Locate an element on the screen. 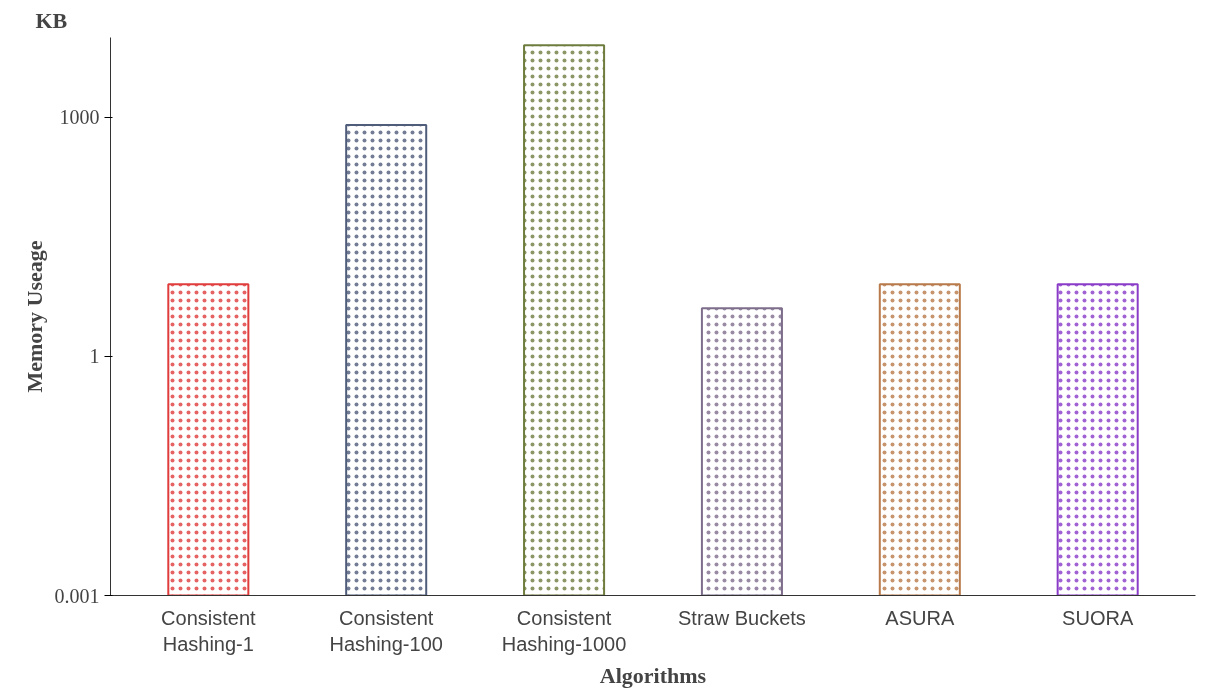 The height and width of the screenshot is (698, 1209). y-tick-label: 1 is located at coordinates (94, 356).